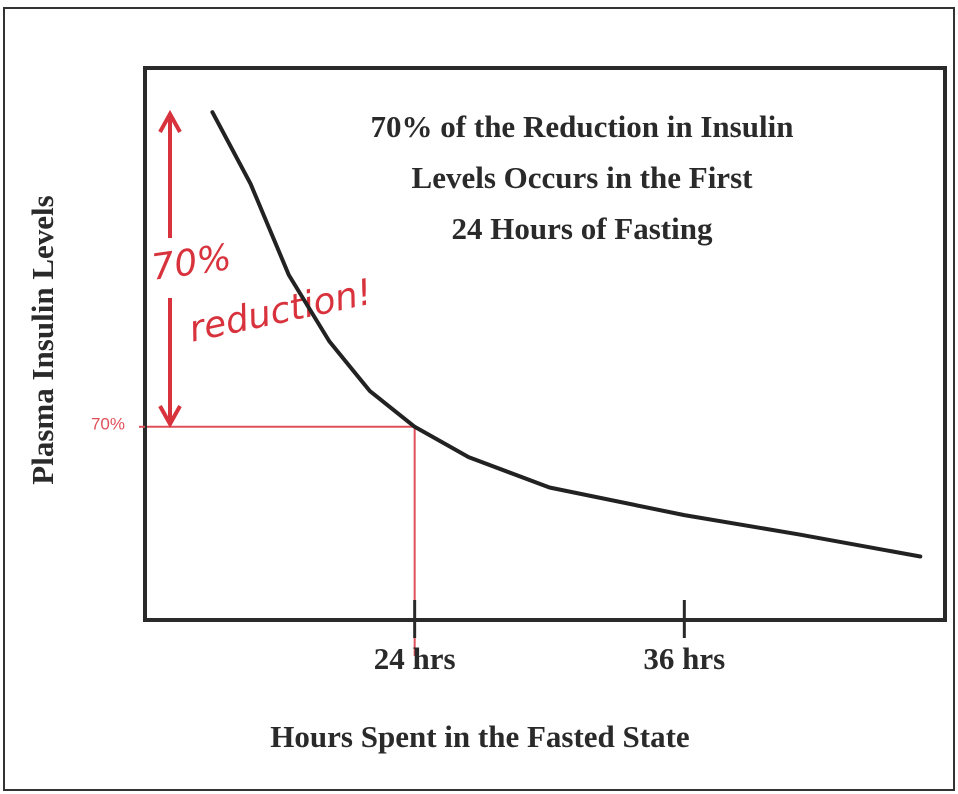 Image resolution: width=958 pixels, height=794 pixels. I want to click on y-tick-label: 70%, so click(108, 423).